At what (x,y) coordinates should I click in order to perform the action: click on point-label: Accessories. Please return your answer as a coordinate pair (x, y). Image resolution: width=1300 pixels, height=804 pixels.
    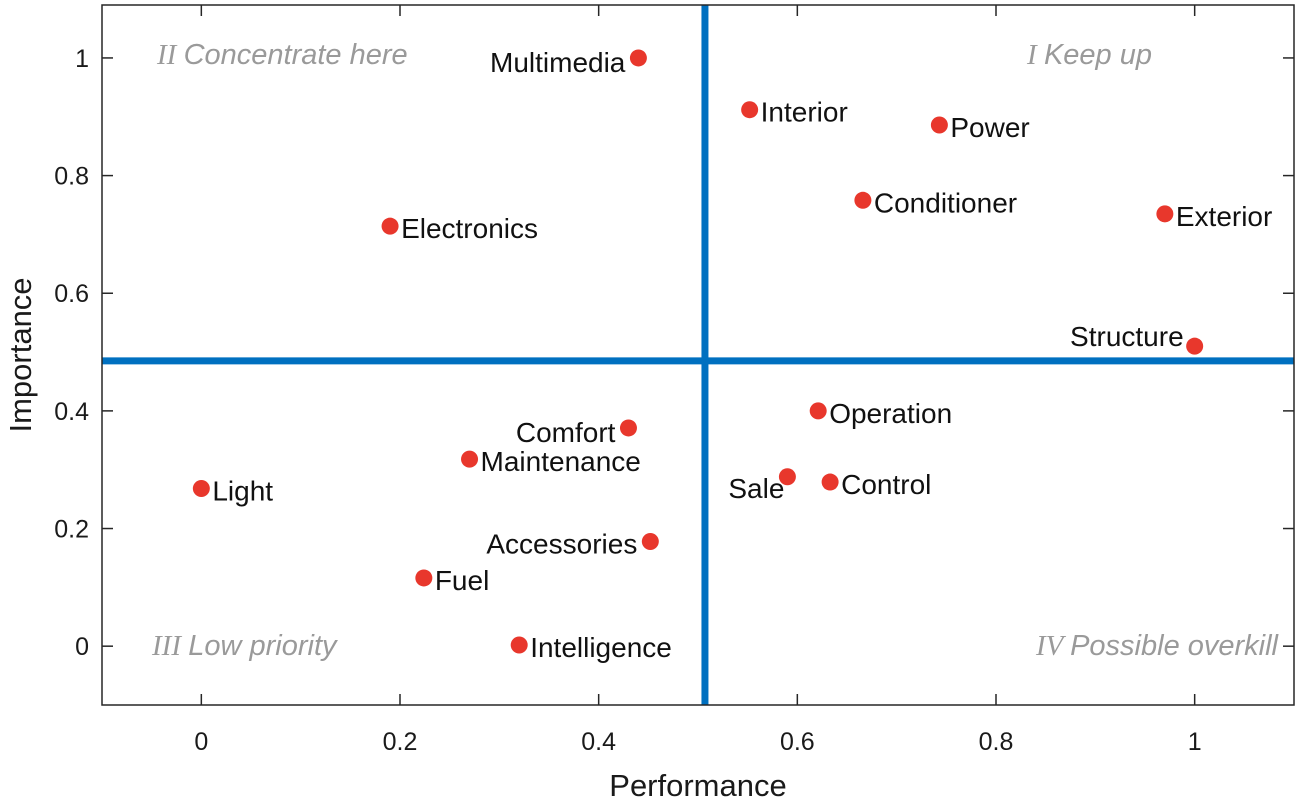
    Looking at the image, I should click on (561, 543).